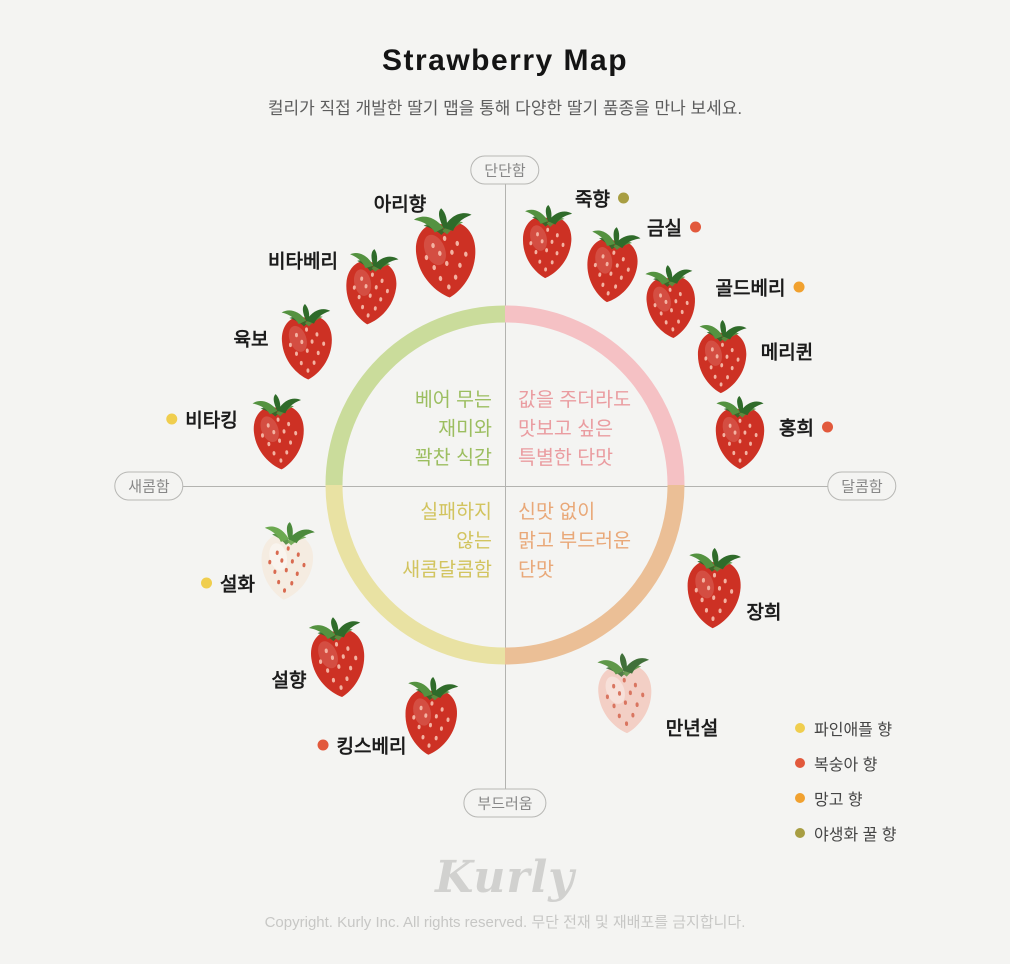 This screenshot has width=1010, height=964. I want to click on variety-label: 비타킹, so click(202, 419).